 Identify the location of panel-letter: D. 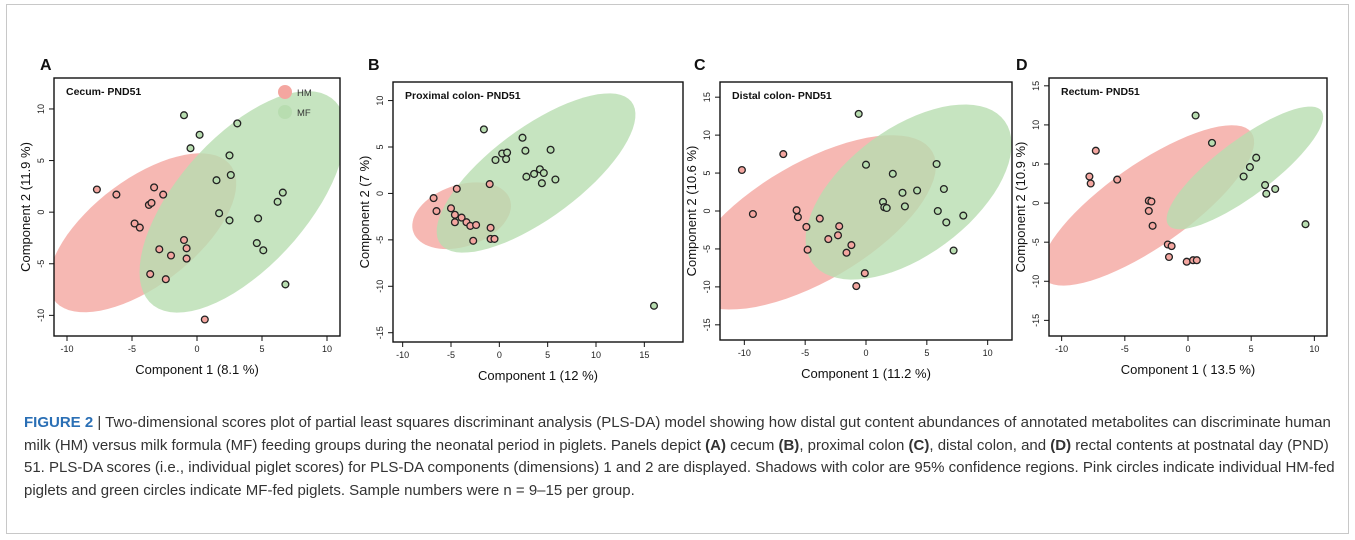
(1022, 65).